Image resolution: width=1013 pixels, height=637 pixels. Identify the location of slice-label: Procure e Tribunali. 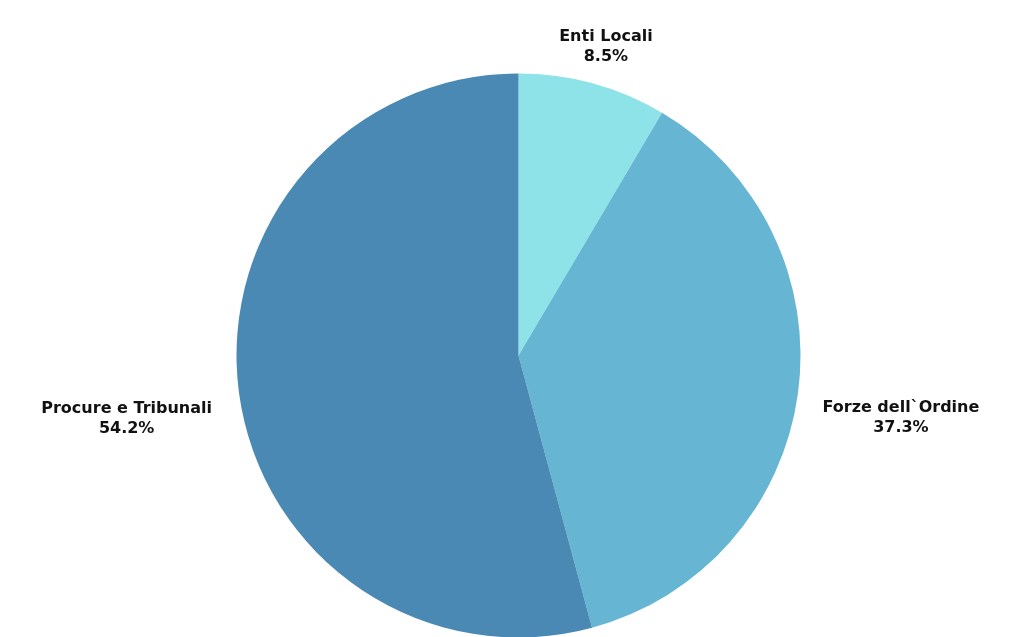
(126, 407).